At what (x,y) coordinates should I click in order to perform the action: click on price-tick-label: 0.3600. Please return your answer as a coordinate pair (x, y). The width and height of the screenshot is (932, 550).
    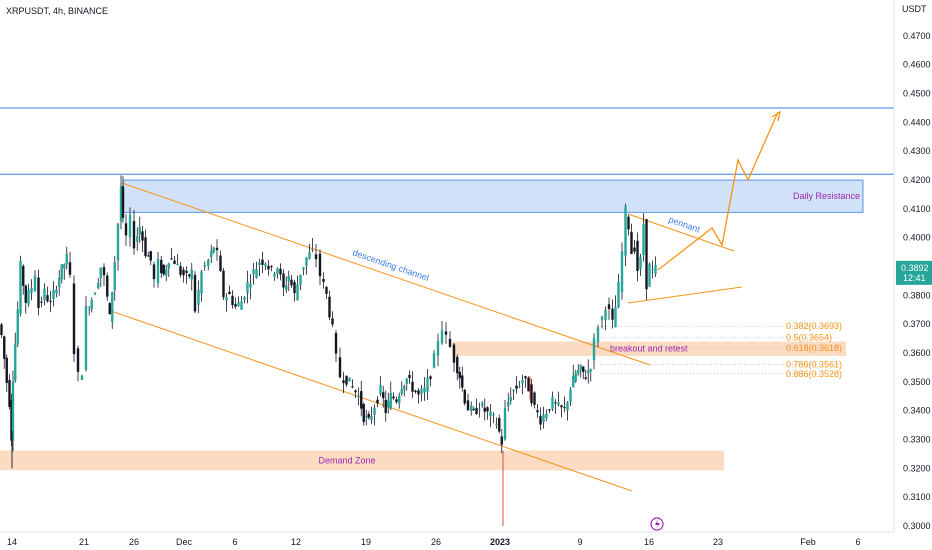
    Looking at the image, I should click on (917, 353).